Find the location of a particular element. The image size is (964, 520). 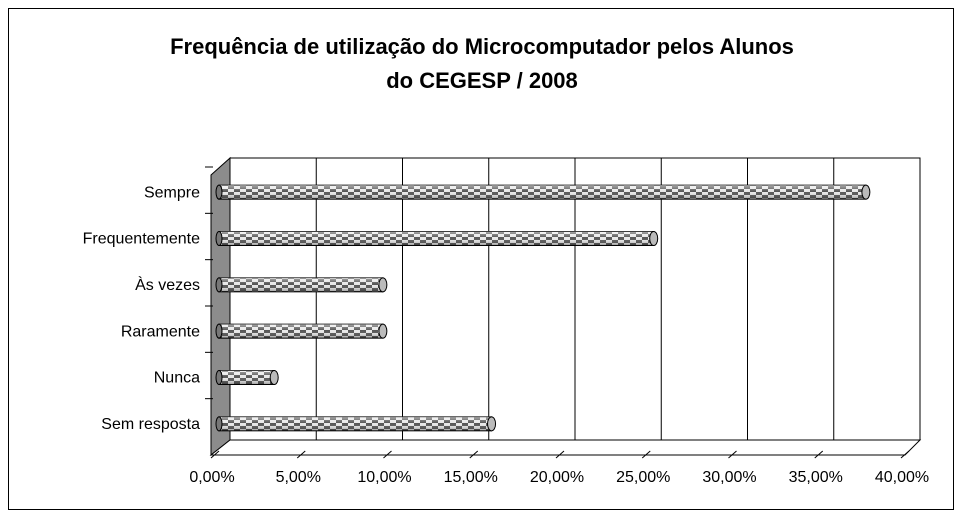

x-tick-label: 15,00% is located at coordinates (471, 477).